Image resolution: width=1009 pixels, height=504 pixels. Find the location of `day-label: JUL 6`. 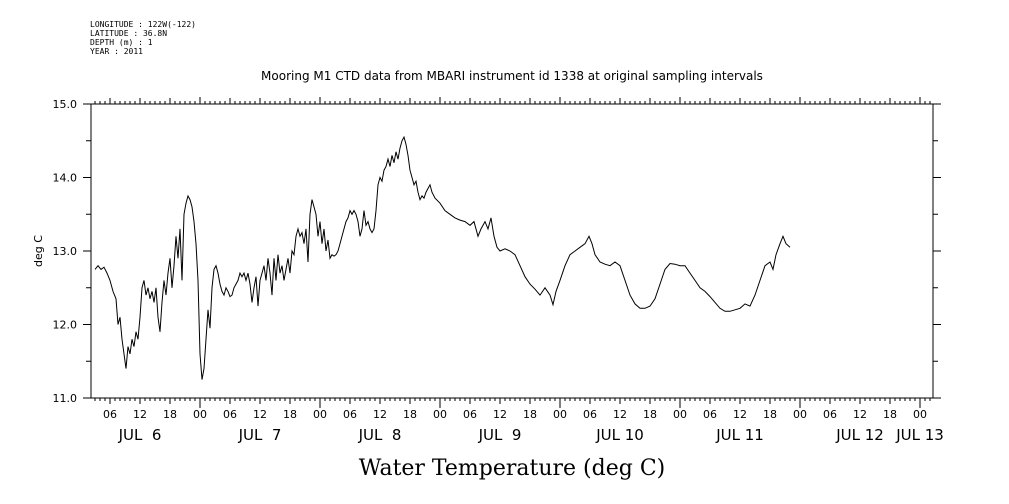

day-label: JUL 6 is located at coordinates (140, 435).